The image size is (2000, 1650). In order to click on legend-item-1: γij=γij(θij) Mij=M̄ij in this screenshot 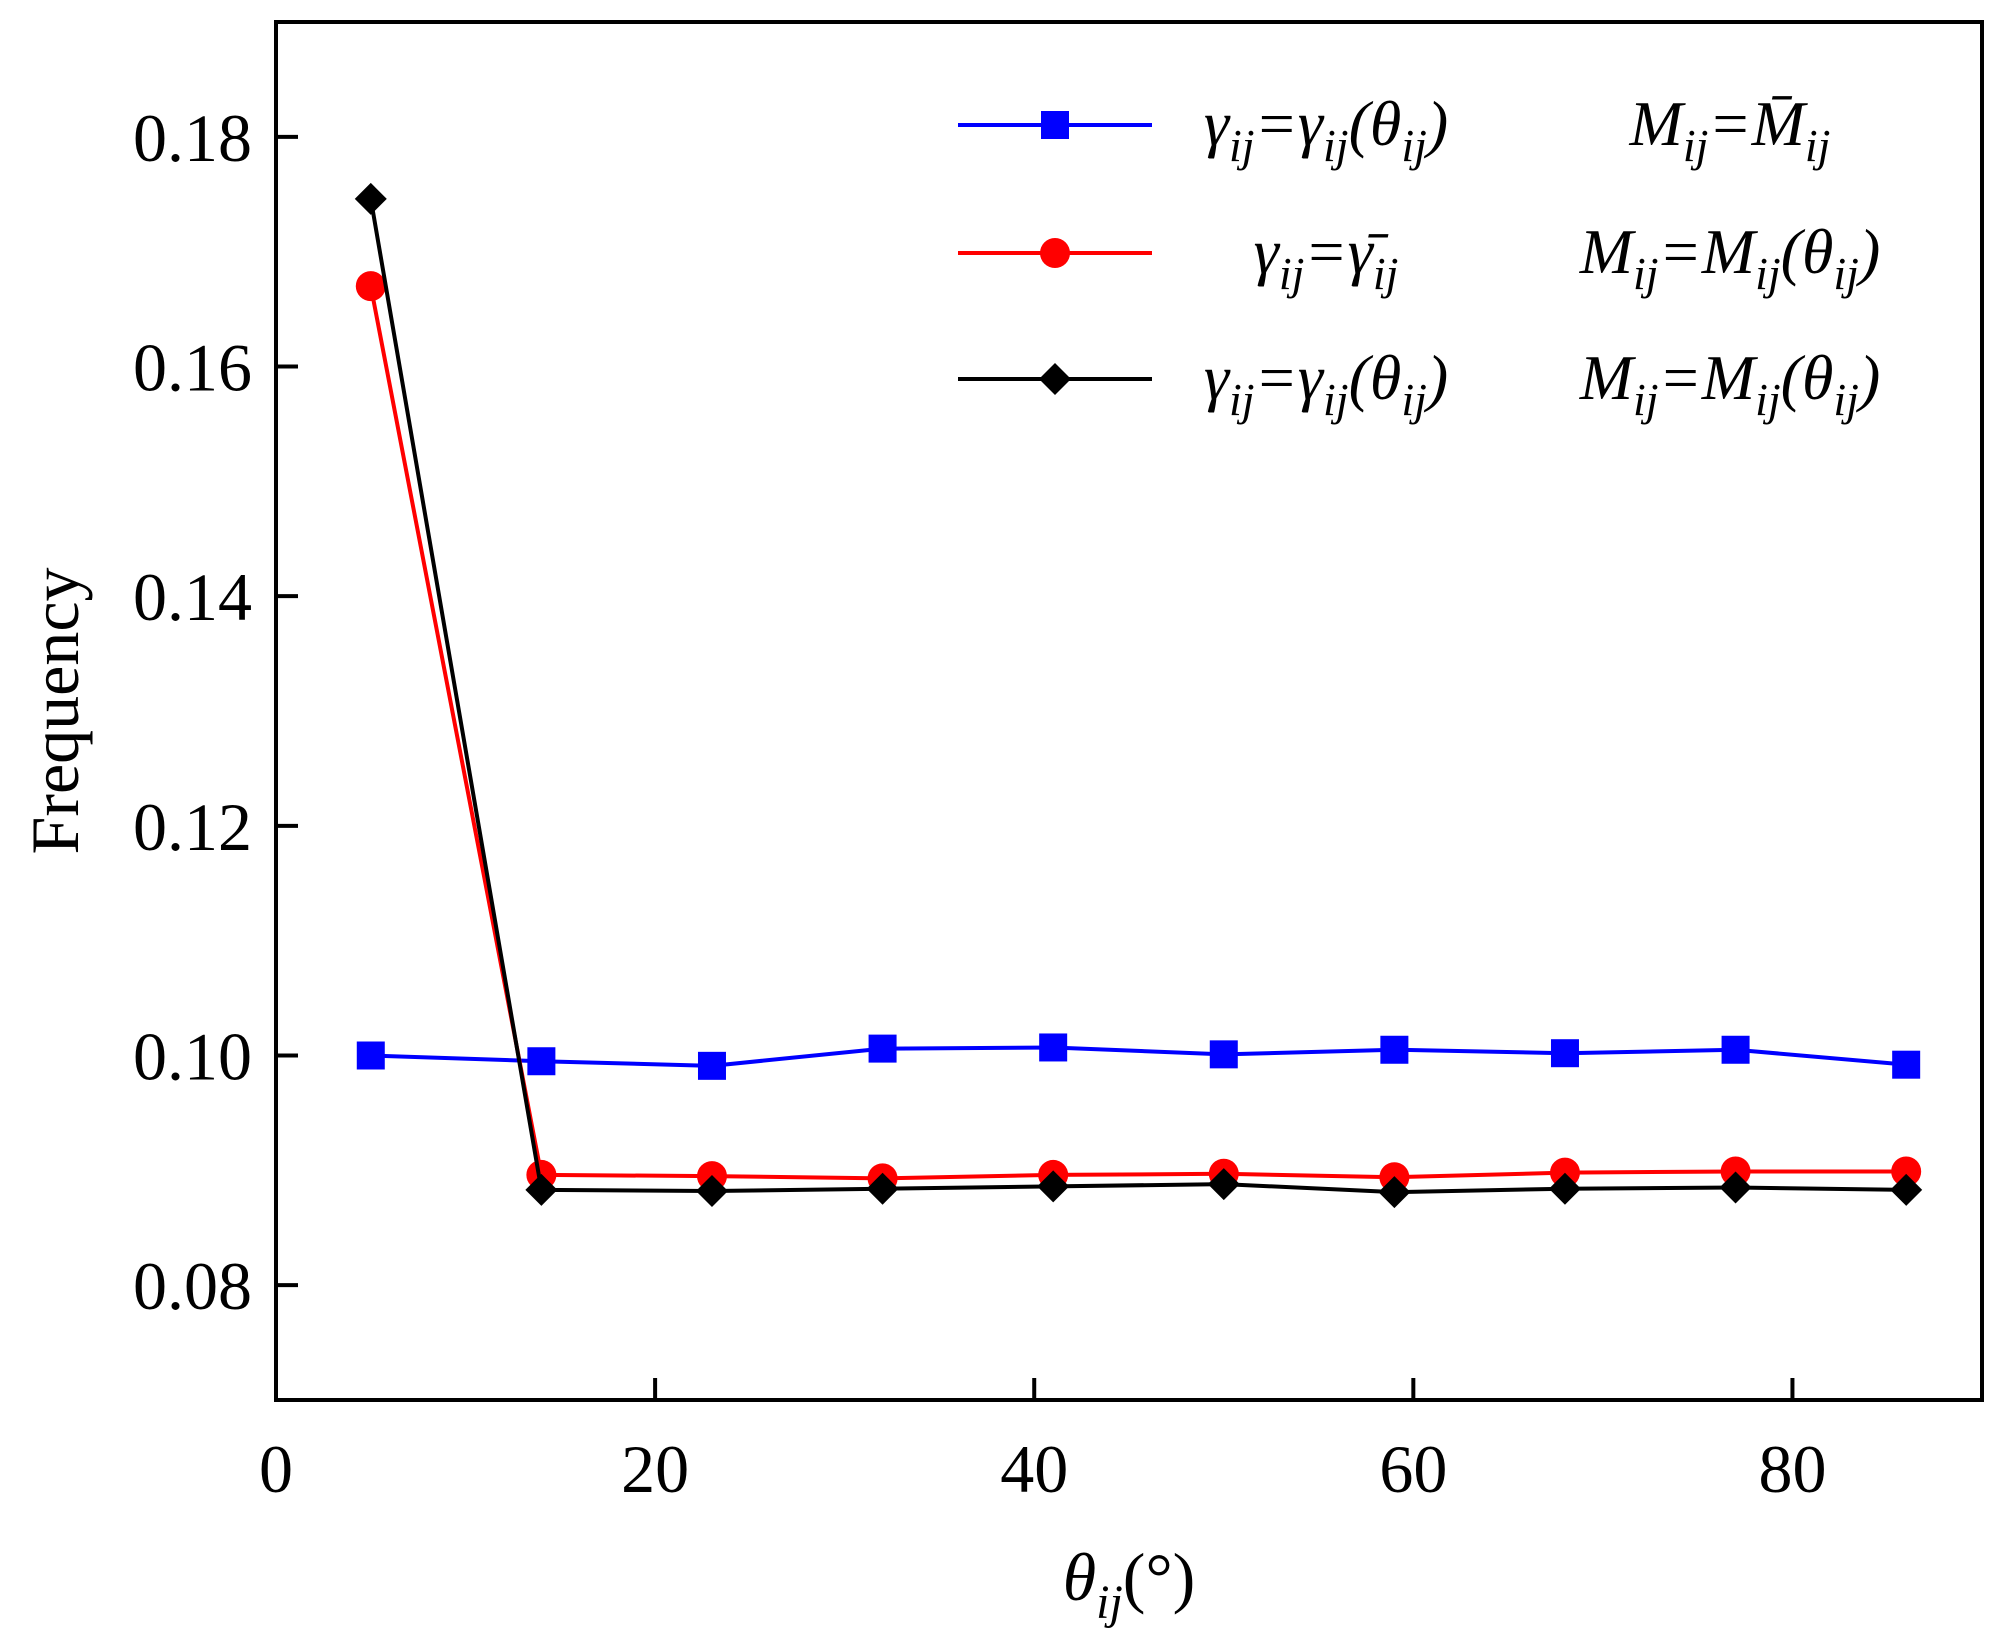, I will do `click(1394, 129)`.